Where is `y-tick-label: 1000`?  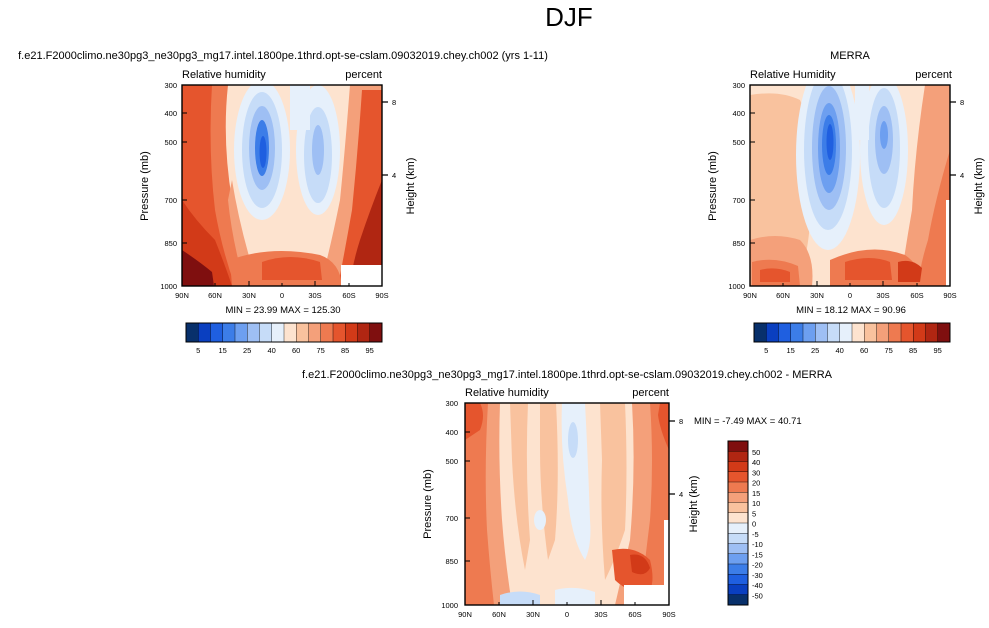
y-tick-label: 1000 is located at coordinates (736, 286).